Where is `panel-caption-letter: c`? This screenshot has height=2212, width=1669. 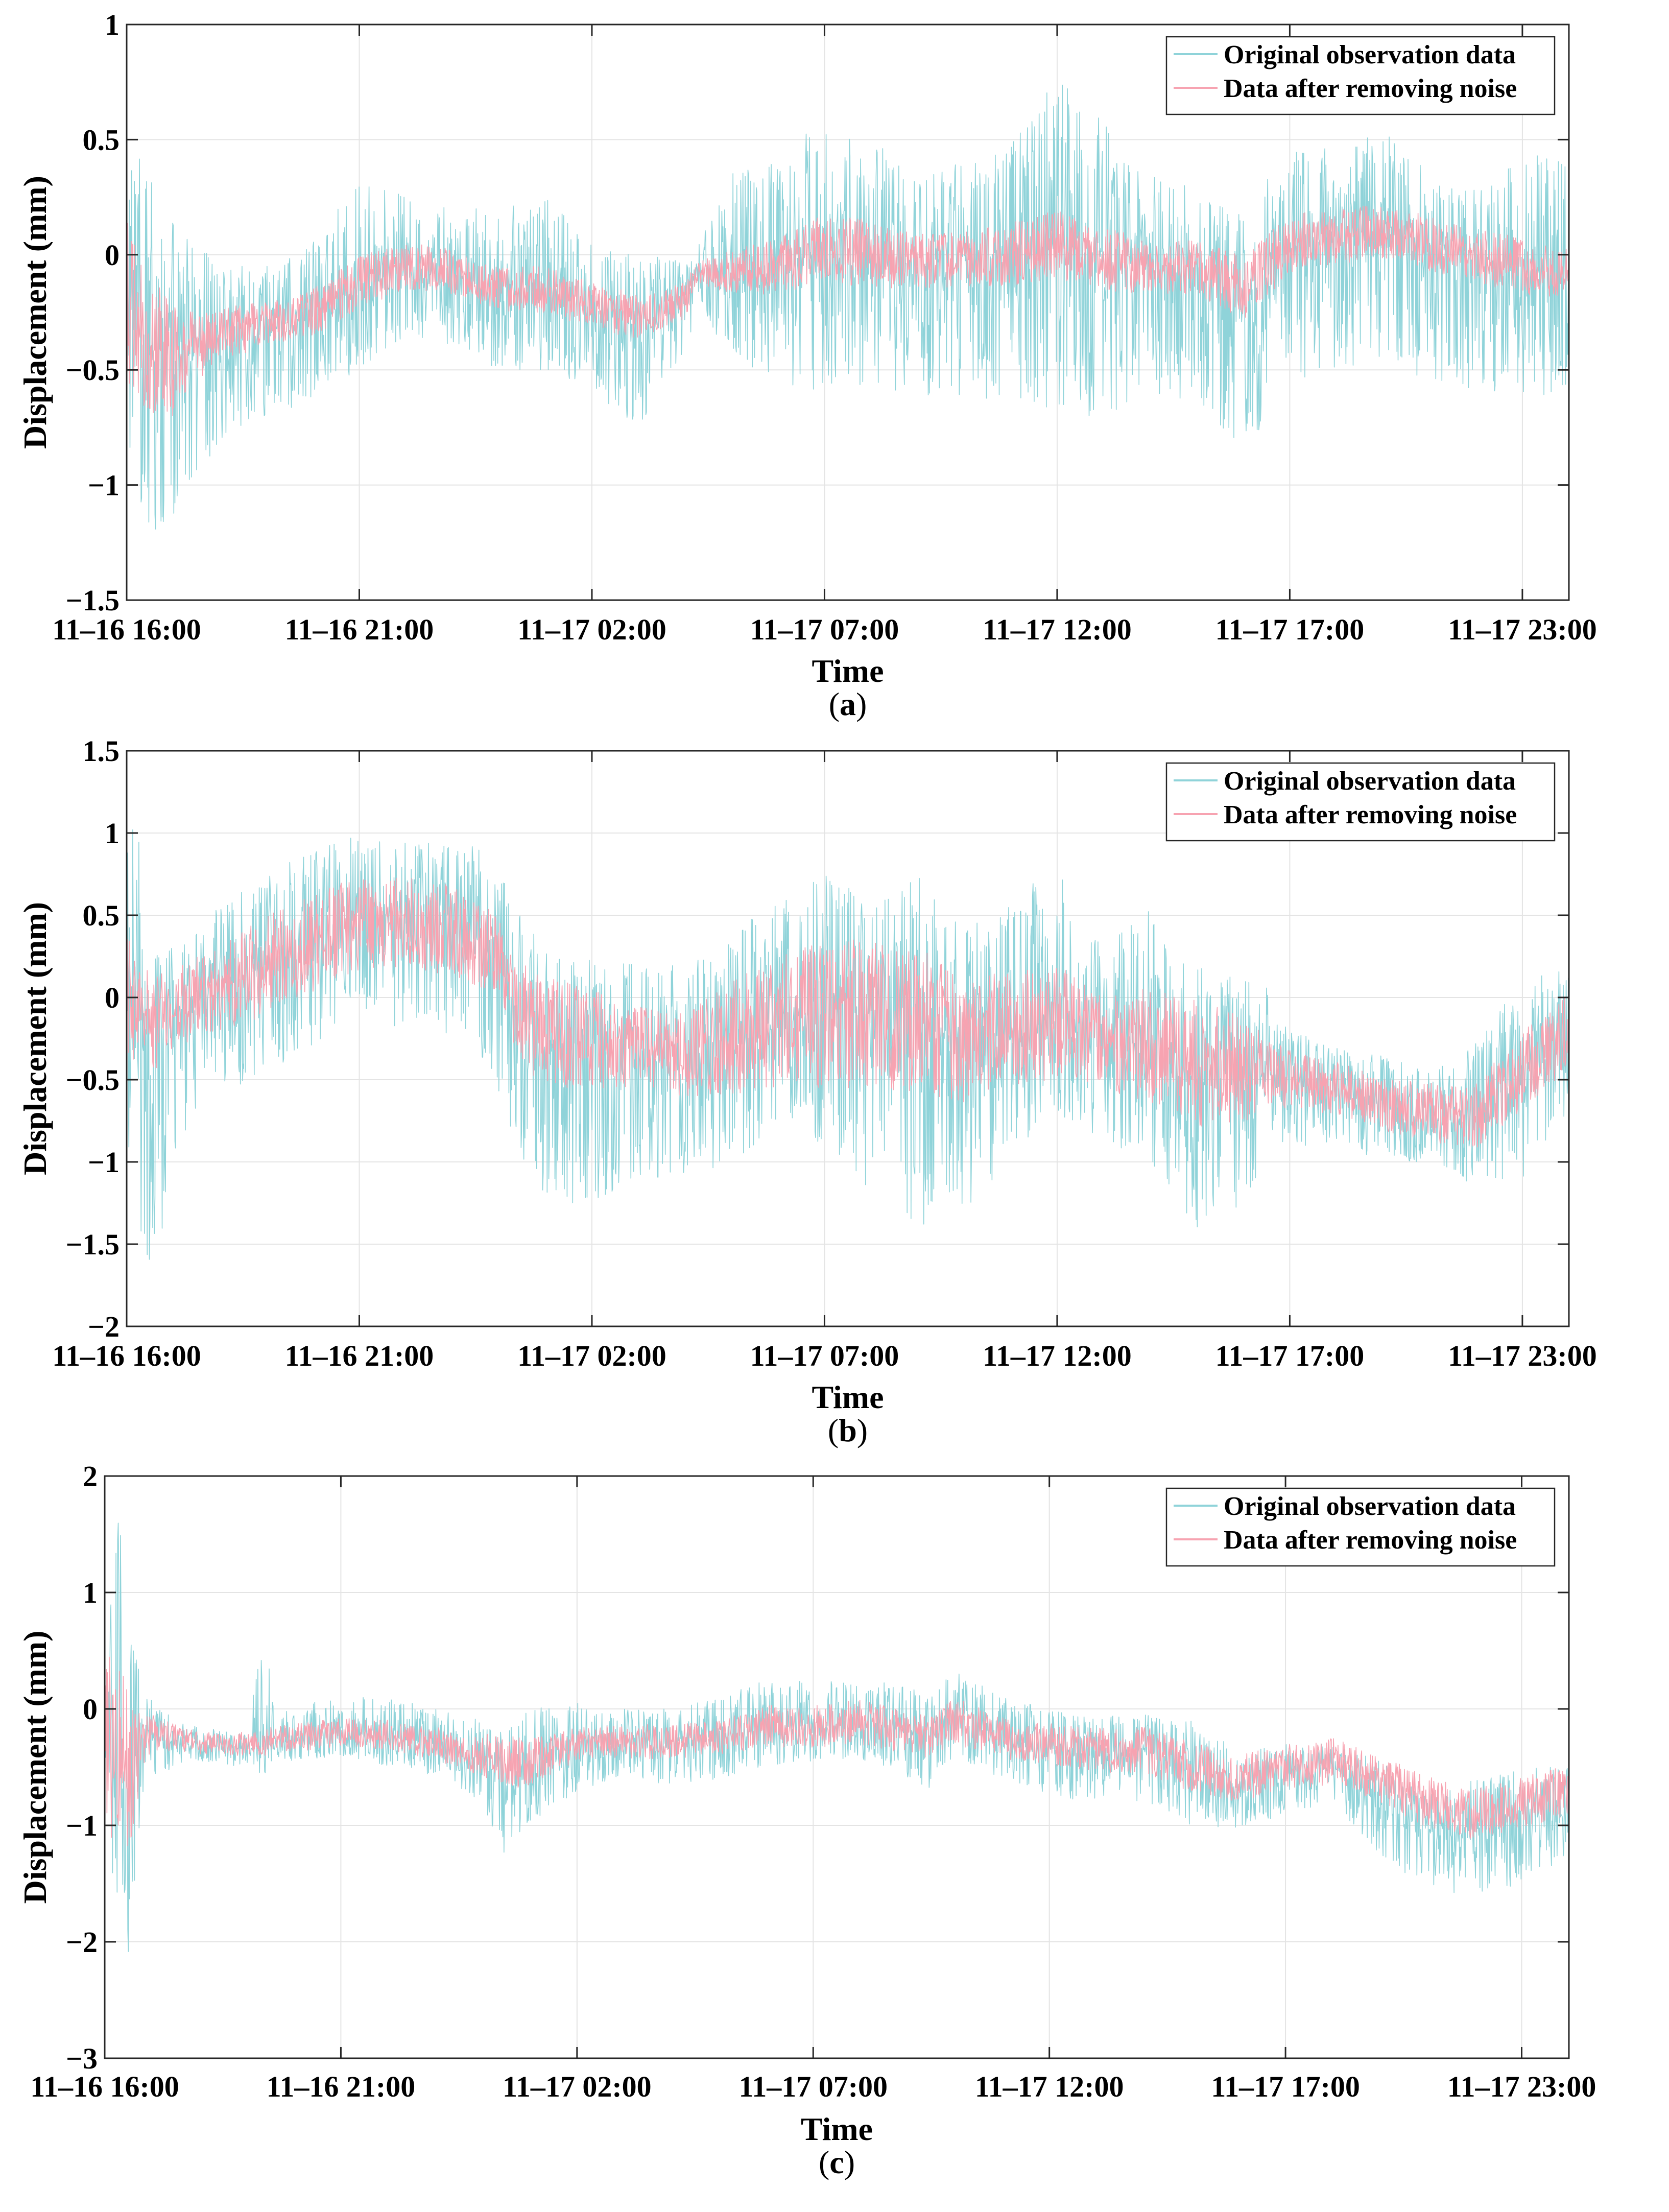 panel-caption-letter: c is located at coordinates (837, 2162).